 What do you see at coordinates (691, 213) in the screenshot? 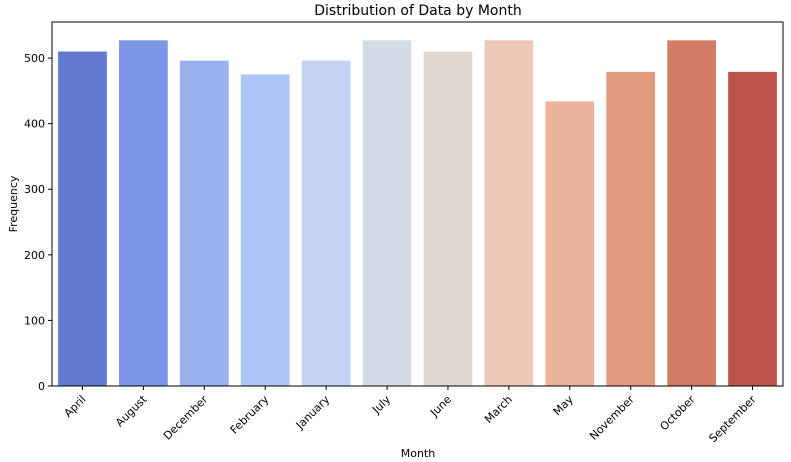
I see `bar-october` at bounding box center [691, 213].